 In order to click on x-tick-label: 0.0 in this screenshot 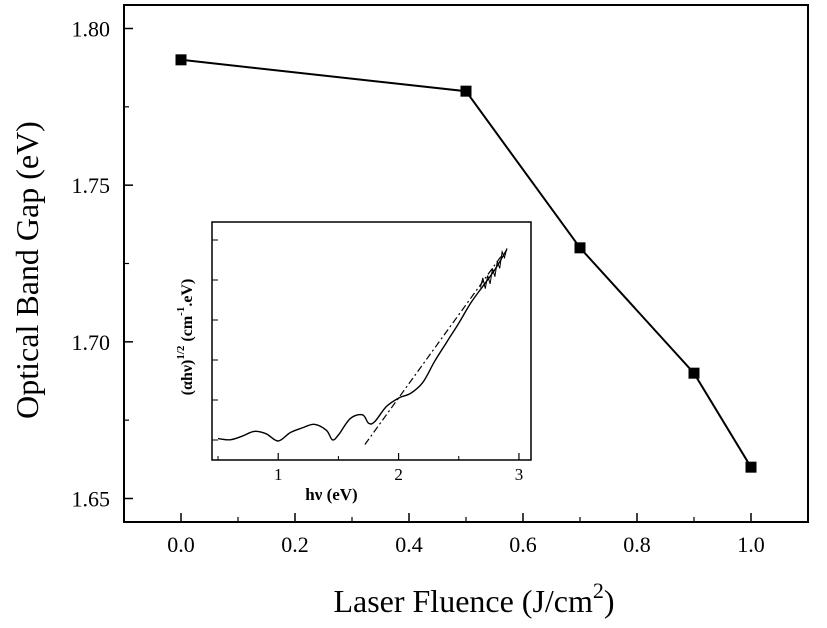, I will do `click(181, 544)`.